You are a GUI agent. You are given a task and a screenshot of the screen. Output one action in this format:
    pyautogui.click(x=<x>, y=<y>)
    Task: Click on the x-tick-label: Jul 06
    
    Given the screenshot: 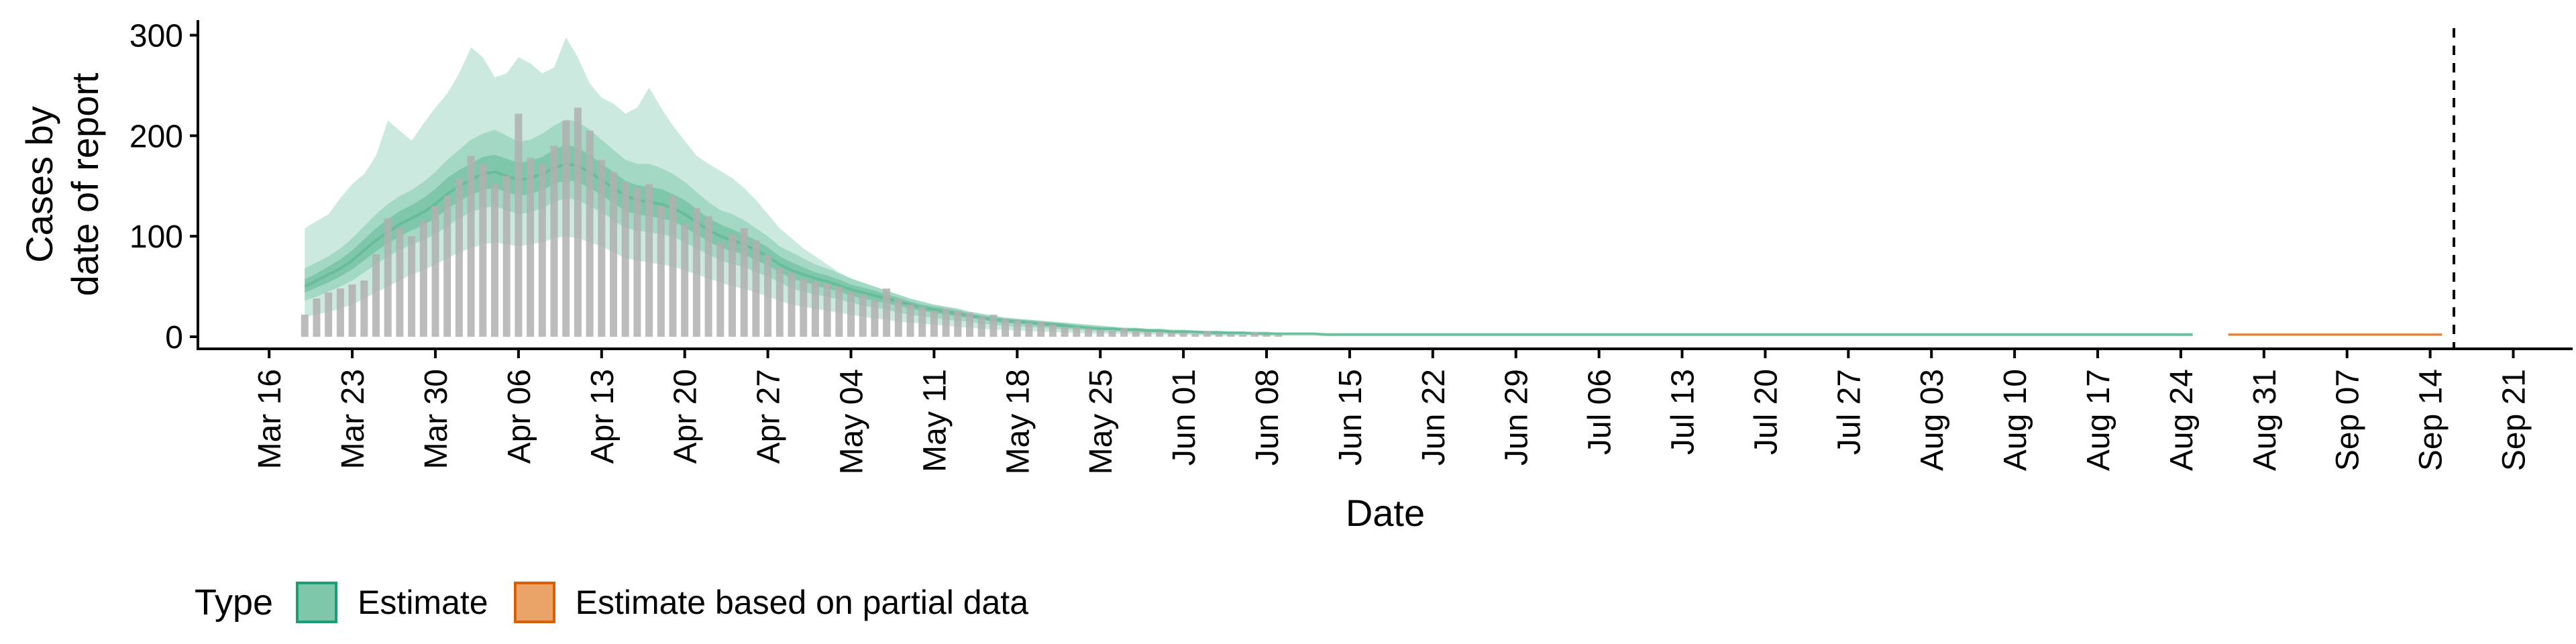 What is the action you would take?
    pyautogui.click(x=1600, y=412)
    